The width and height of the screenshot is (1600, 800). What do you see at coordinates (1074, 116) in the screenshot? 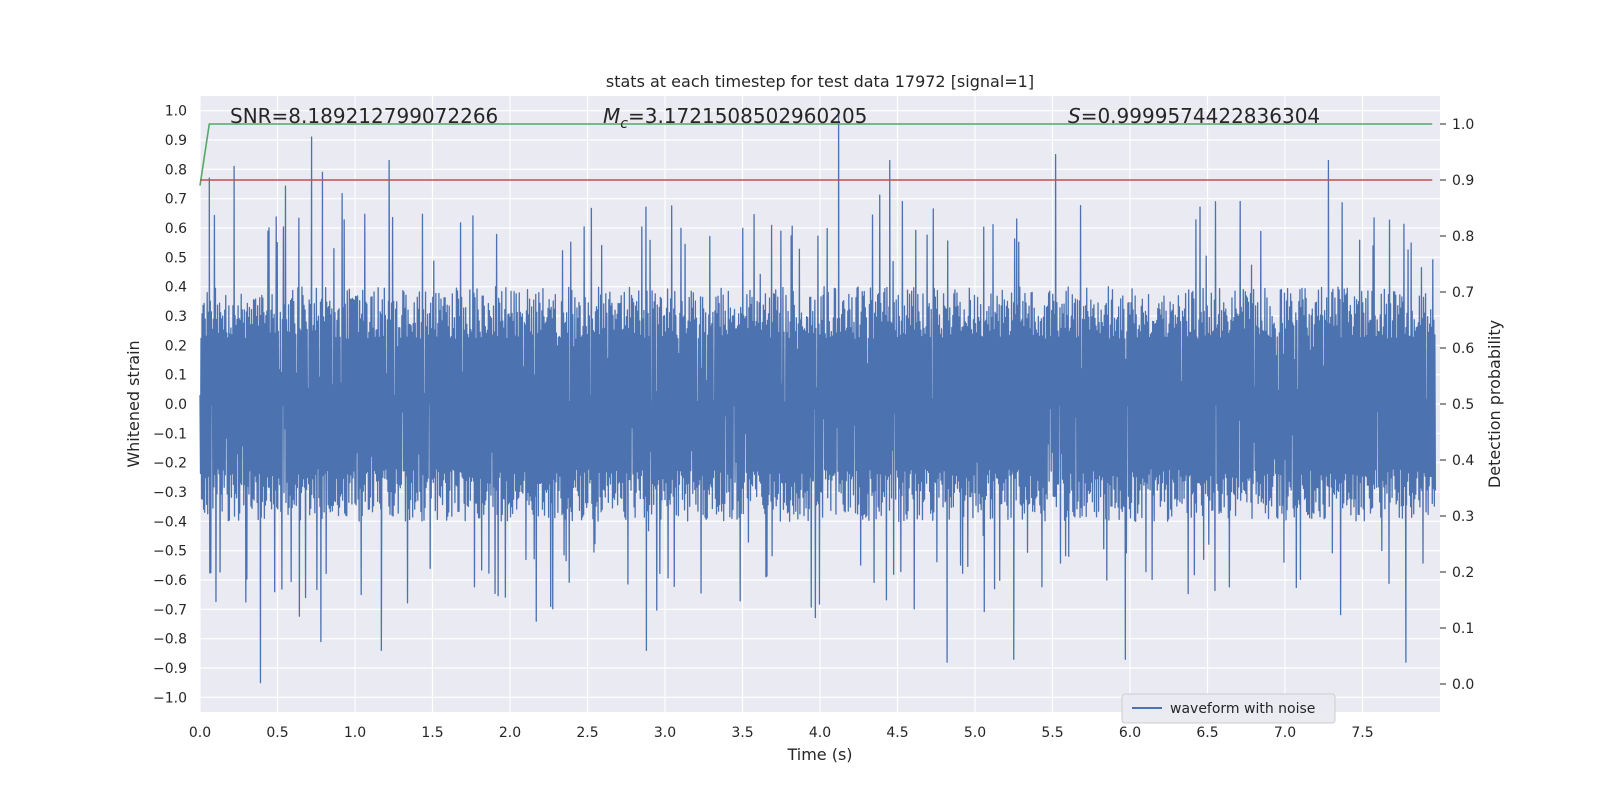
I see `s-symbol: S` at bounding box center [1074, 116].